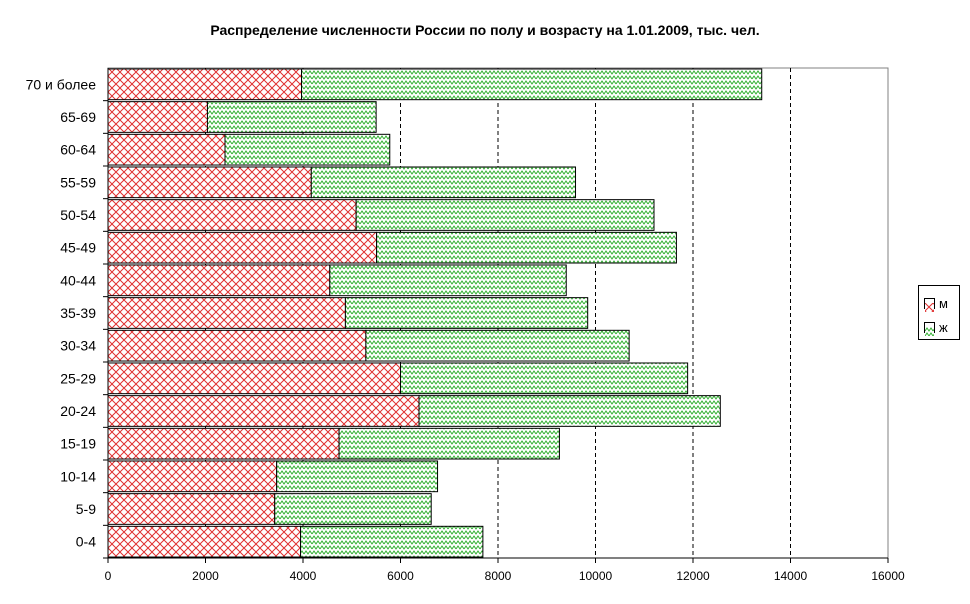 The width and height of the screenshot is (970, 604). What do you see at coordinates (936, 303) in the screenshot?
I see `legend-item-m: м` at bounding box center [936, 303].